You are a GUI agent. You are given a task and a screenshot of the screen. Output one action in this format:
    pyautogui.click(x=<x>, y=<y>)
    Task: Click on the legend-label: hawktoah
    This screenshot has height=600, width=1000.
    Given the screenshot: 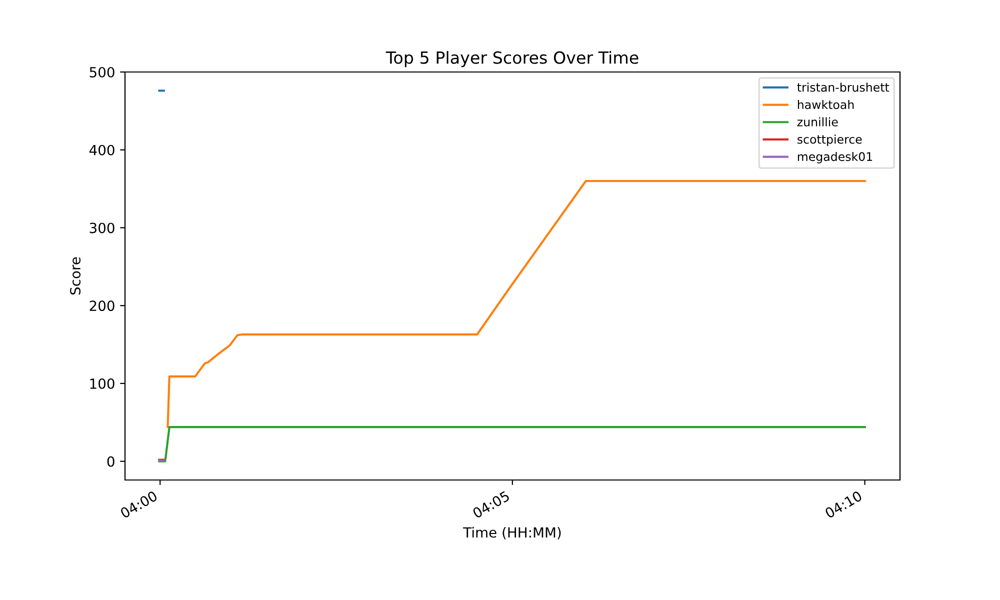 What is the action you would take?
    pyautogui.click(x=826, y=105)
    